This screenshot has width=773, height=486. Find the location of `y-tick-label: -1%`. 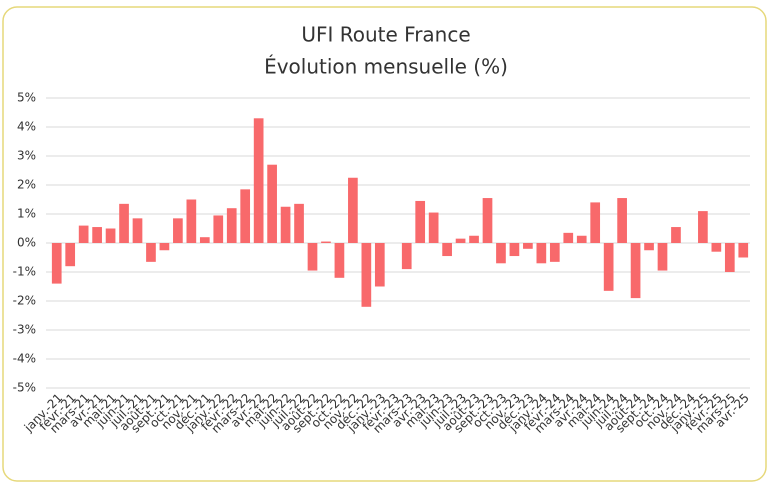

y-tick-label: -1% is located at coordinates (24, 272).